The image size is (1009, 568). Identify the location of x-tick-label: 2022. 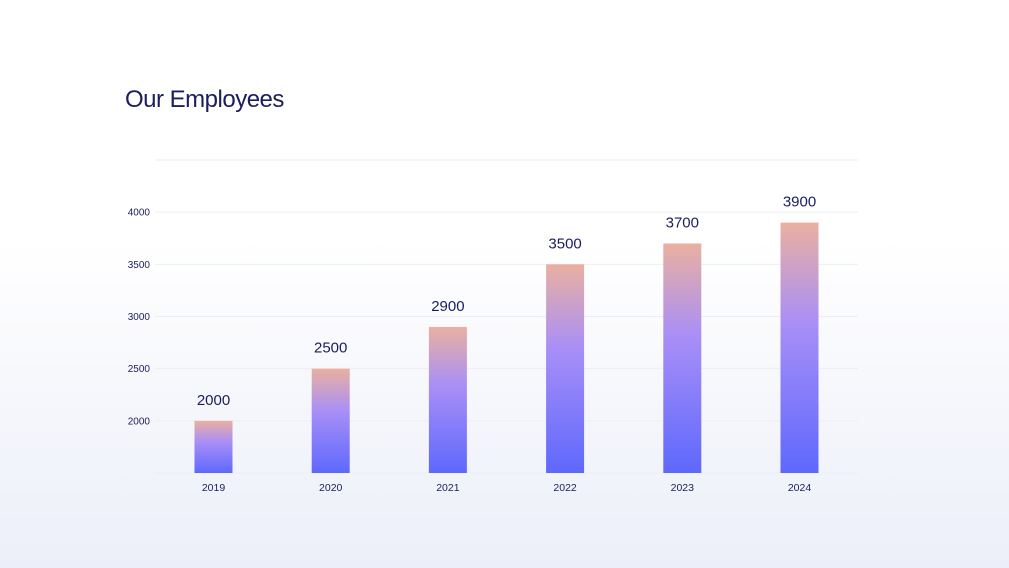
(565, 488).